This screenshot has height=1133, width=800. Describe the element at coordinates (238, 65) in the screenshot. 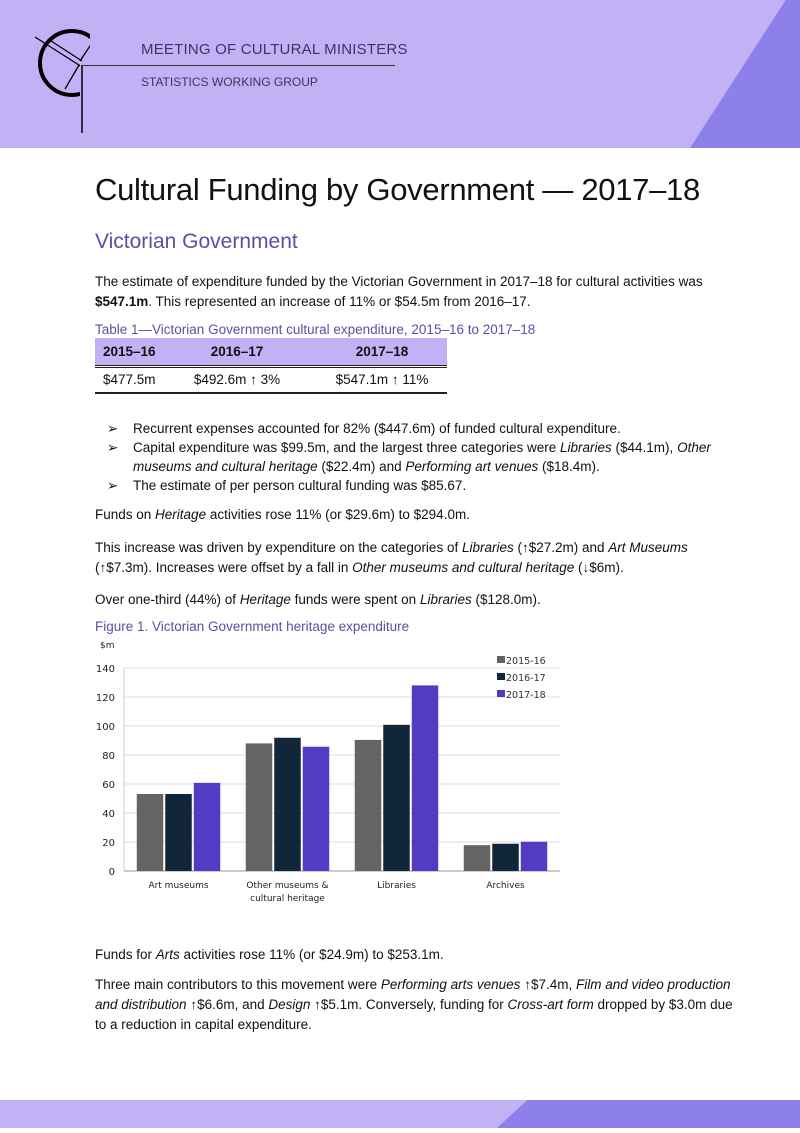

I see `header-rule` at that location.